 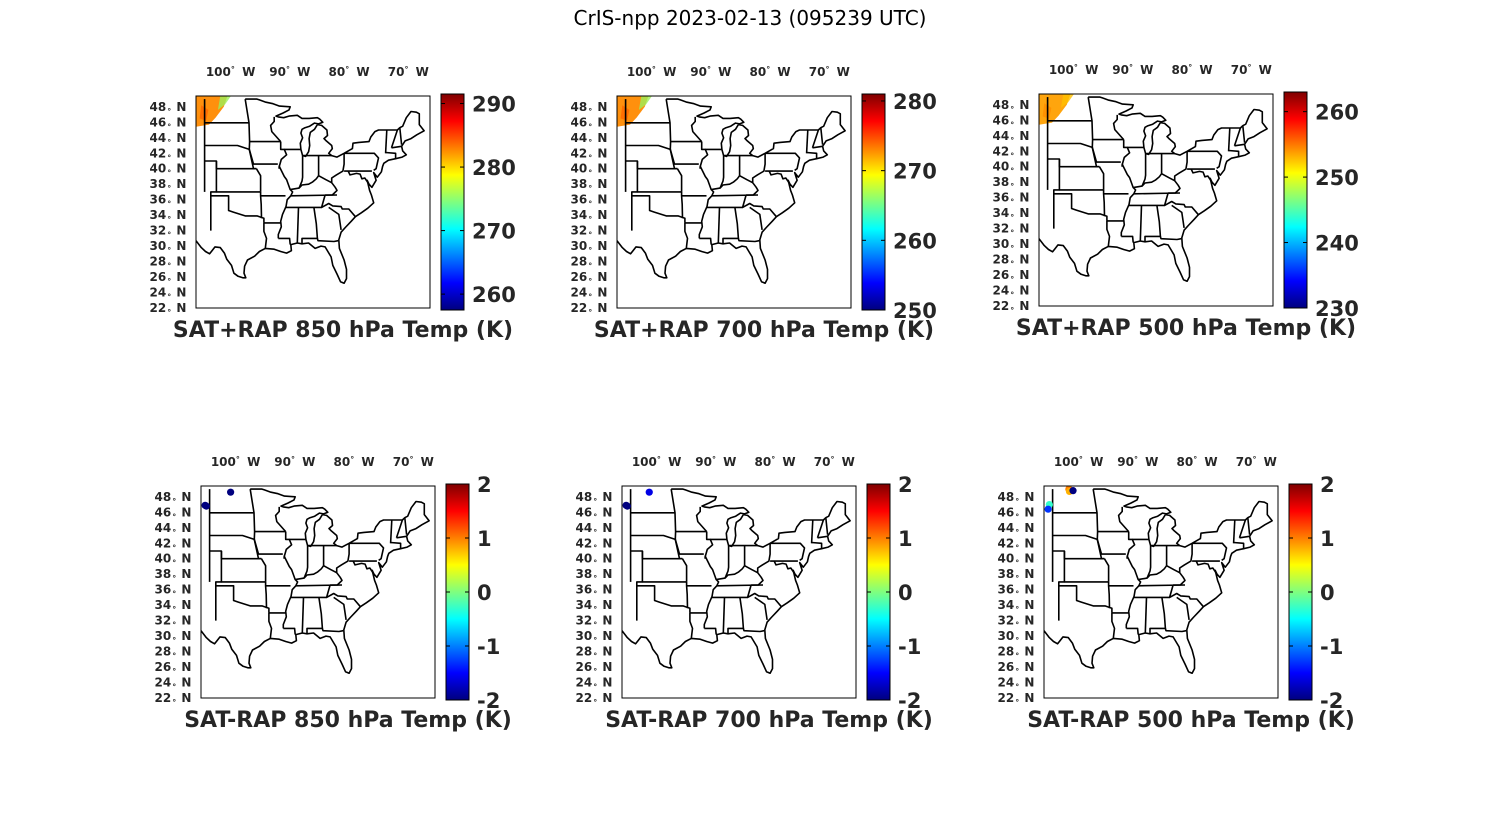 What do you see at coordinates (343, 330) in the screenshot?
I see `panel-caption: SAT+RAP 850 hPa Temp (K)` at bounding box center [343, 330].